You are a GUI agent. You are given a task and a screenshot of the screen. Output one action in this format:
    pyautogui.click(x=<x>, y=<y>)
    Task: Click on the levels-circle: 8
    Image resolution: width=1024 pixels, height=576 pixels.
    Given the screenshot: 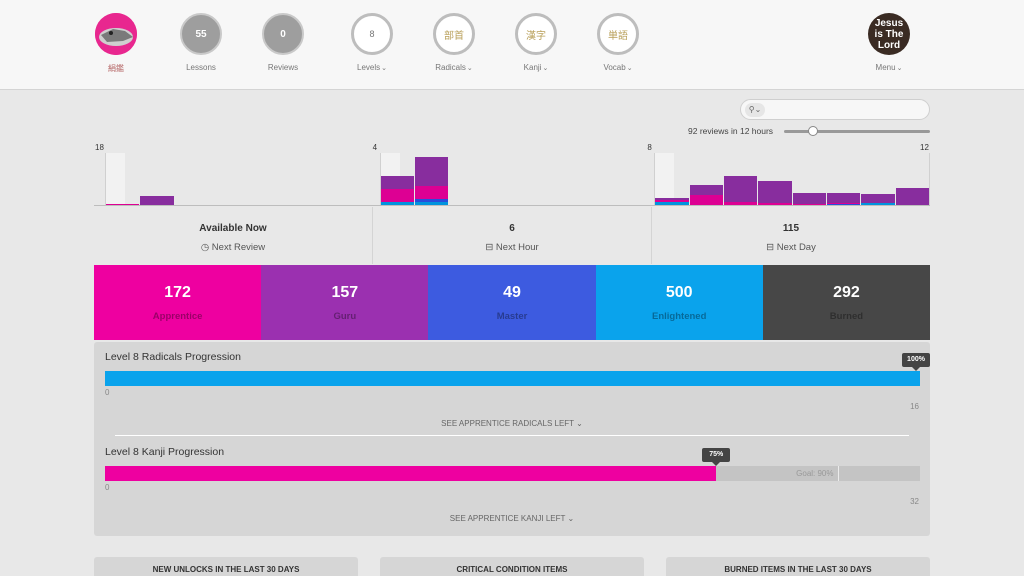 What is the action you would take?
    pyautogui.click(x=372, y=34)
    